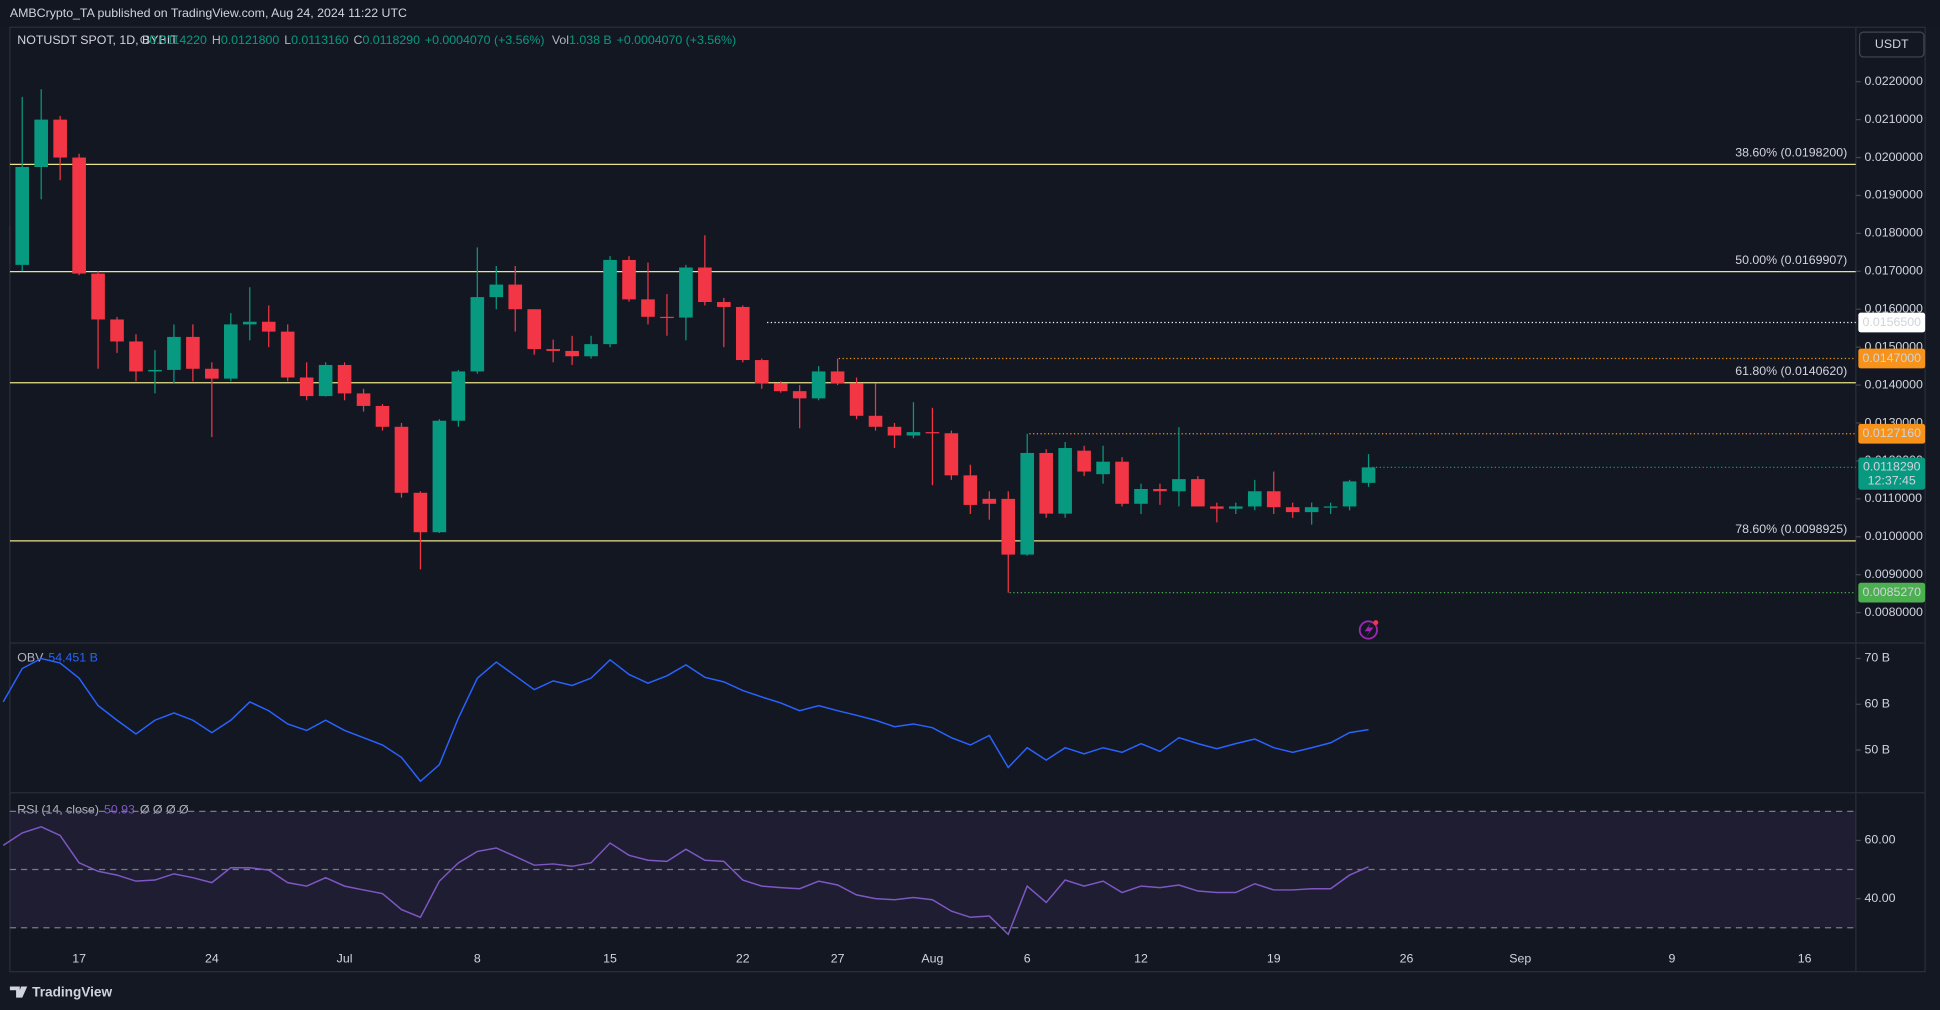  Describe the element at coordinates (1894, 271) in the screenshot. I see `y-tick-label: 0.0170000` at that location.